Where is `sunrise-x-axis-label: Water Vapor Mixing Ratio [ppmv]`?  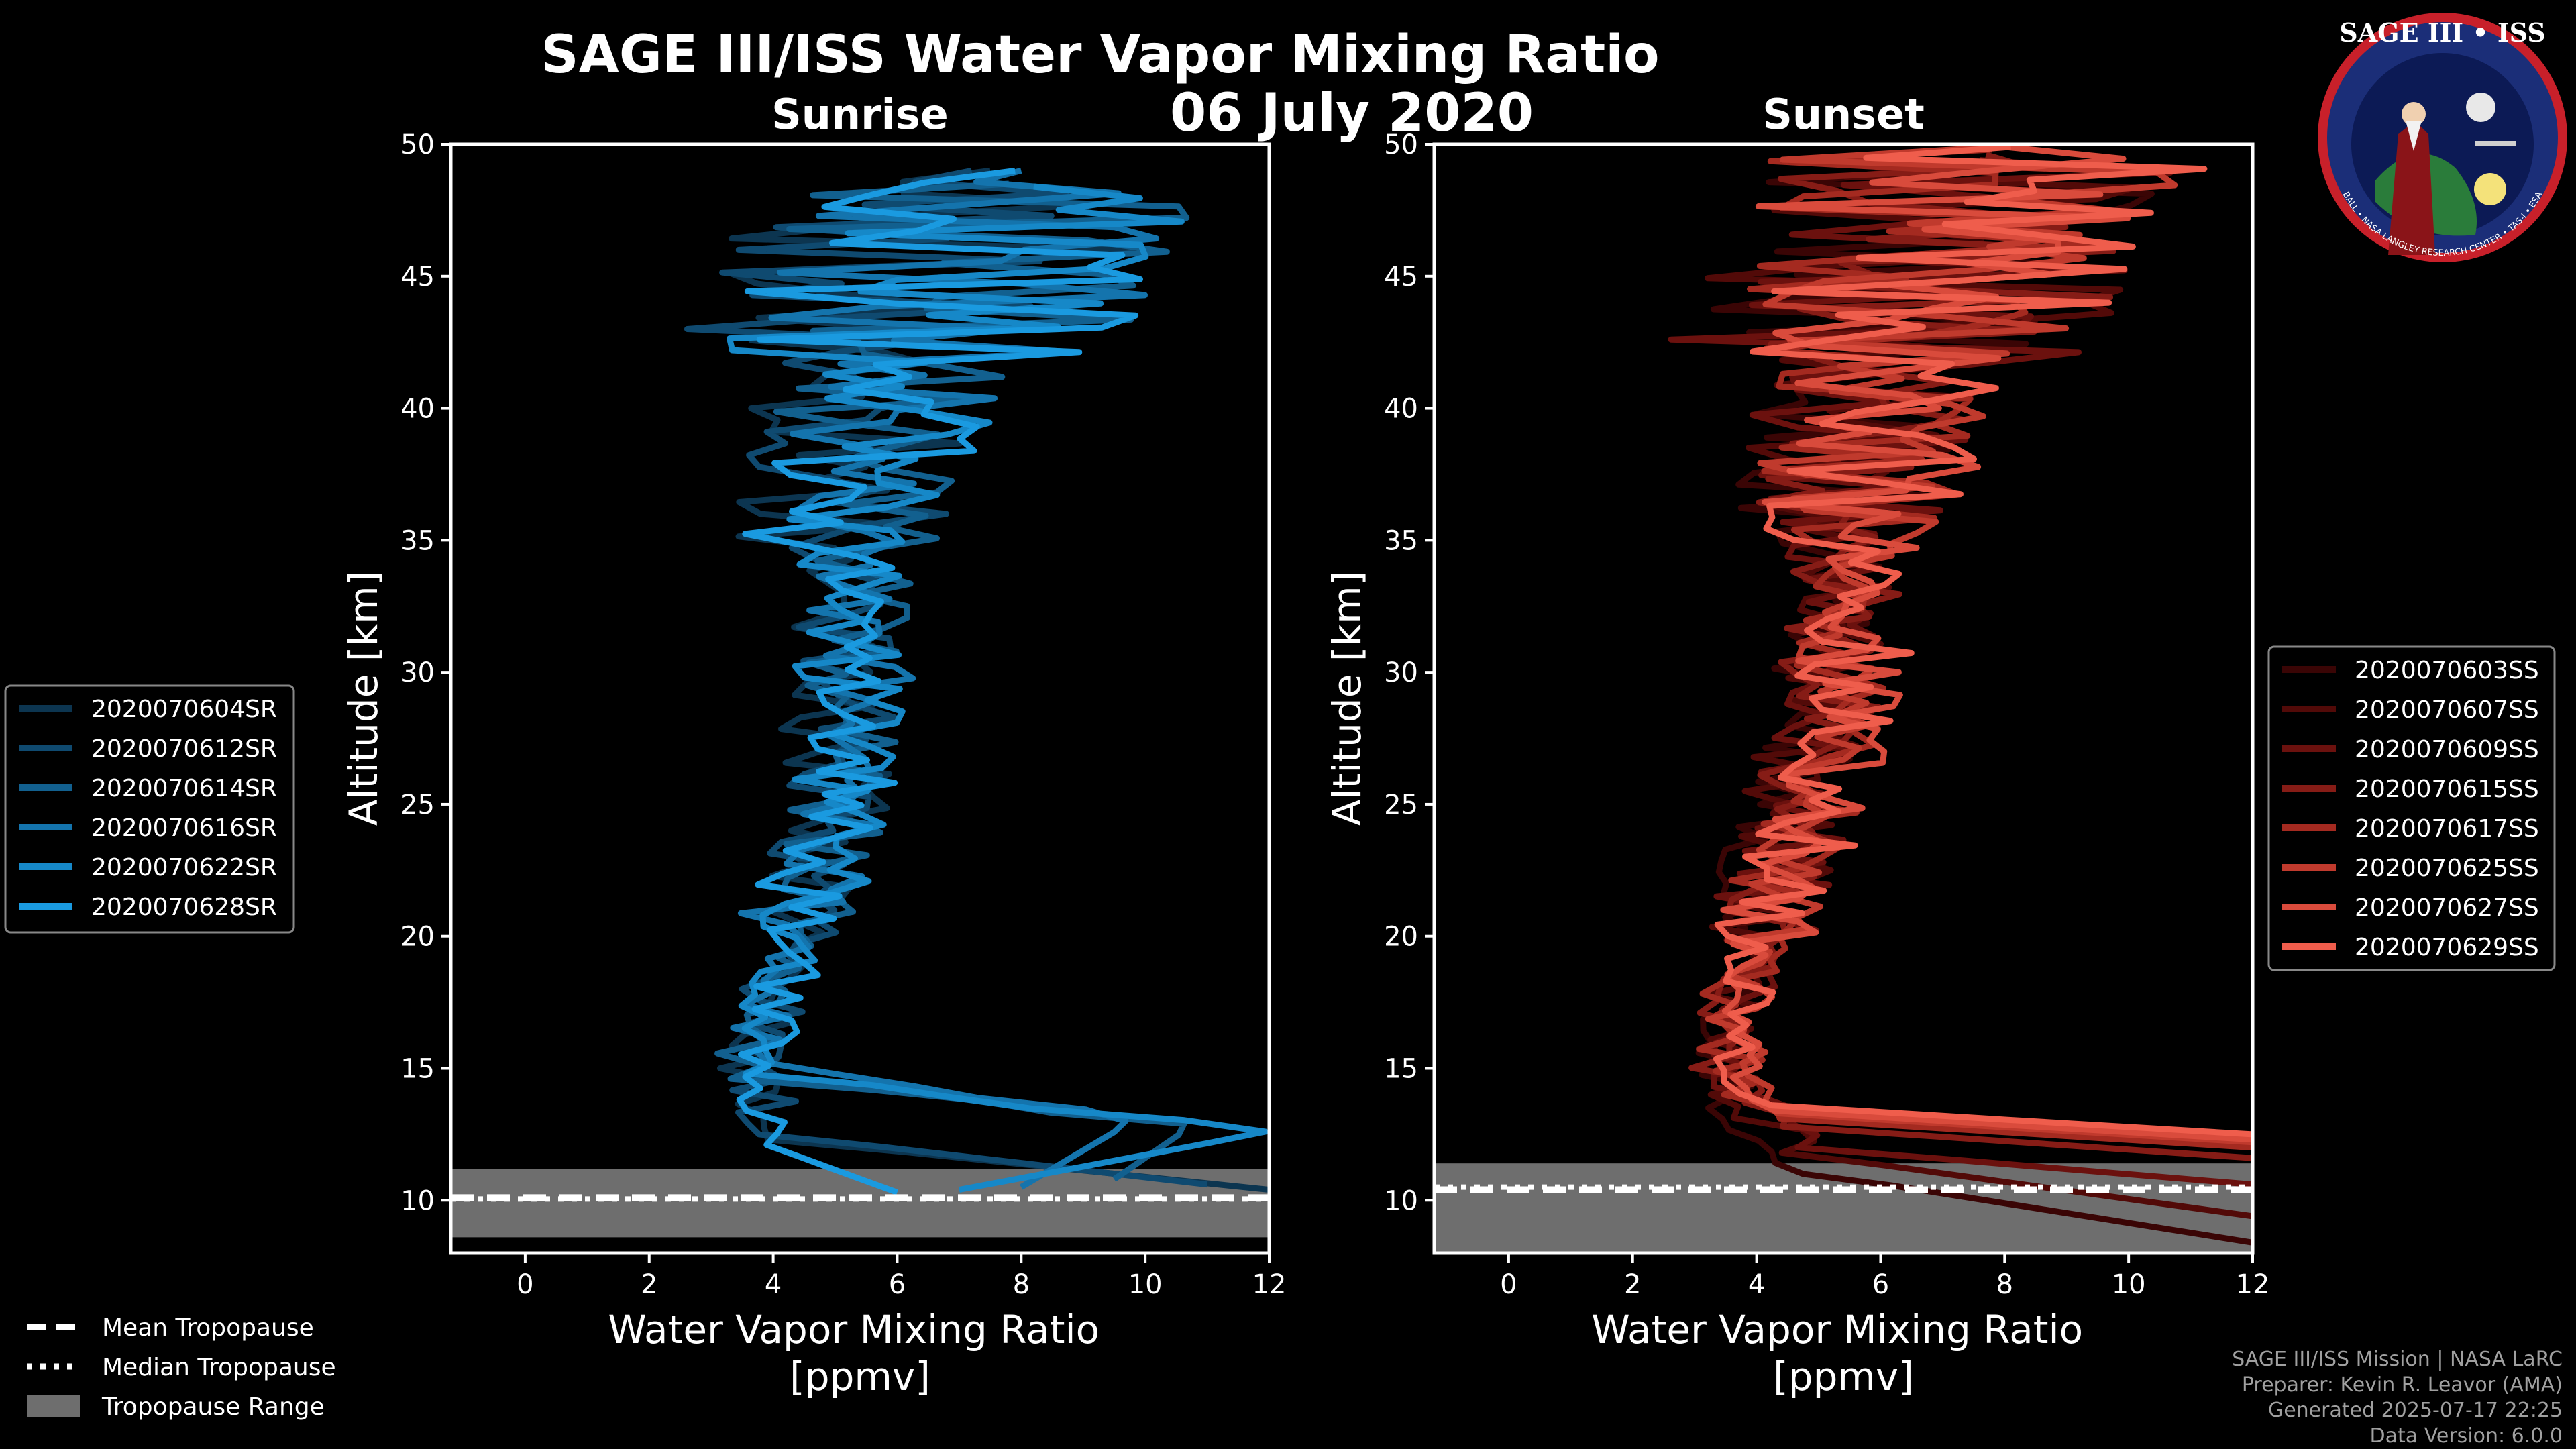 sunrise-x-axis-label: Water Vapor Mixing Ratio [ppmv] is located at coordinates (860, 1353).